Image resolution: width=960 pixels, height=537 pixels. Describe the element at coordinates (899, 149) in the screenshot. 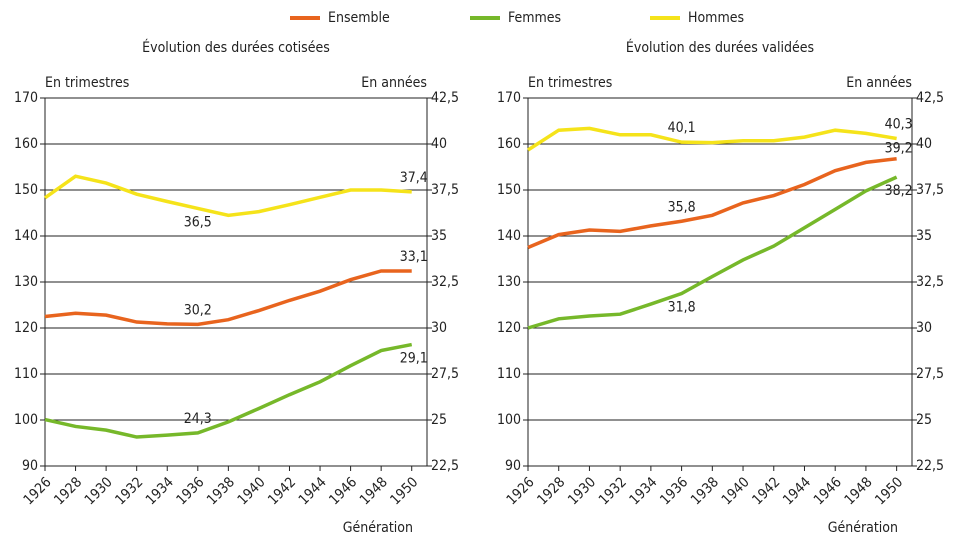

I see `data-label: 39,2` at that location.